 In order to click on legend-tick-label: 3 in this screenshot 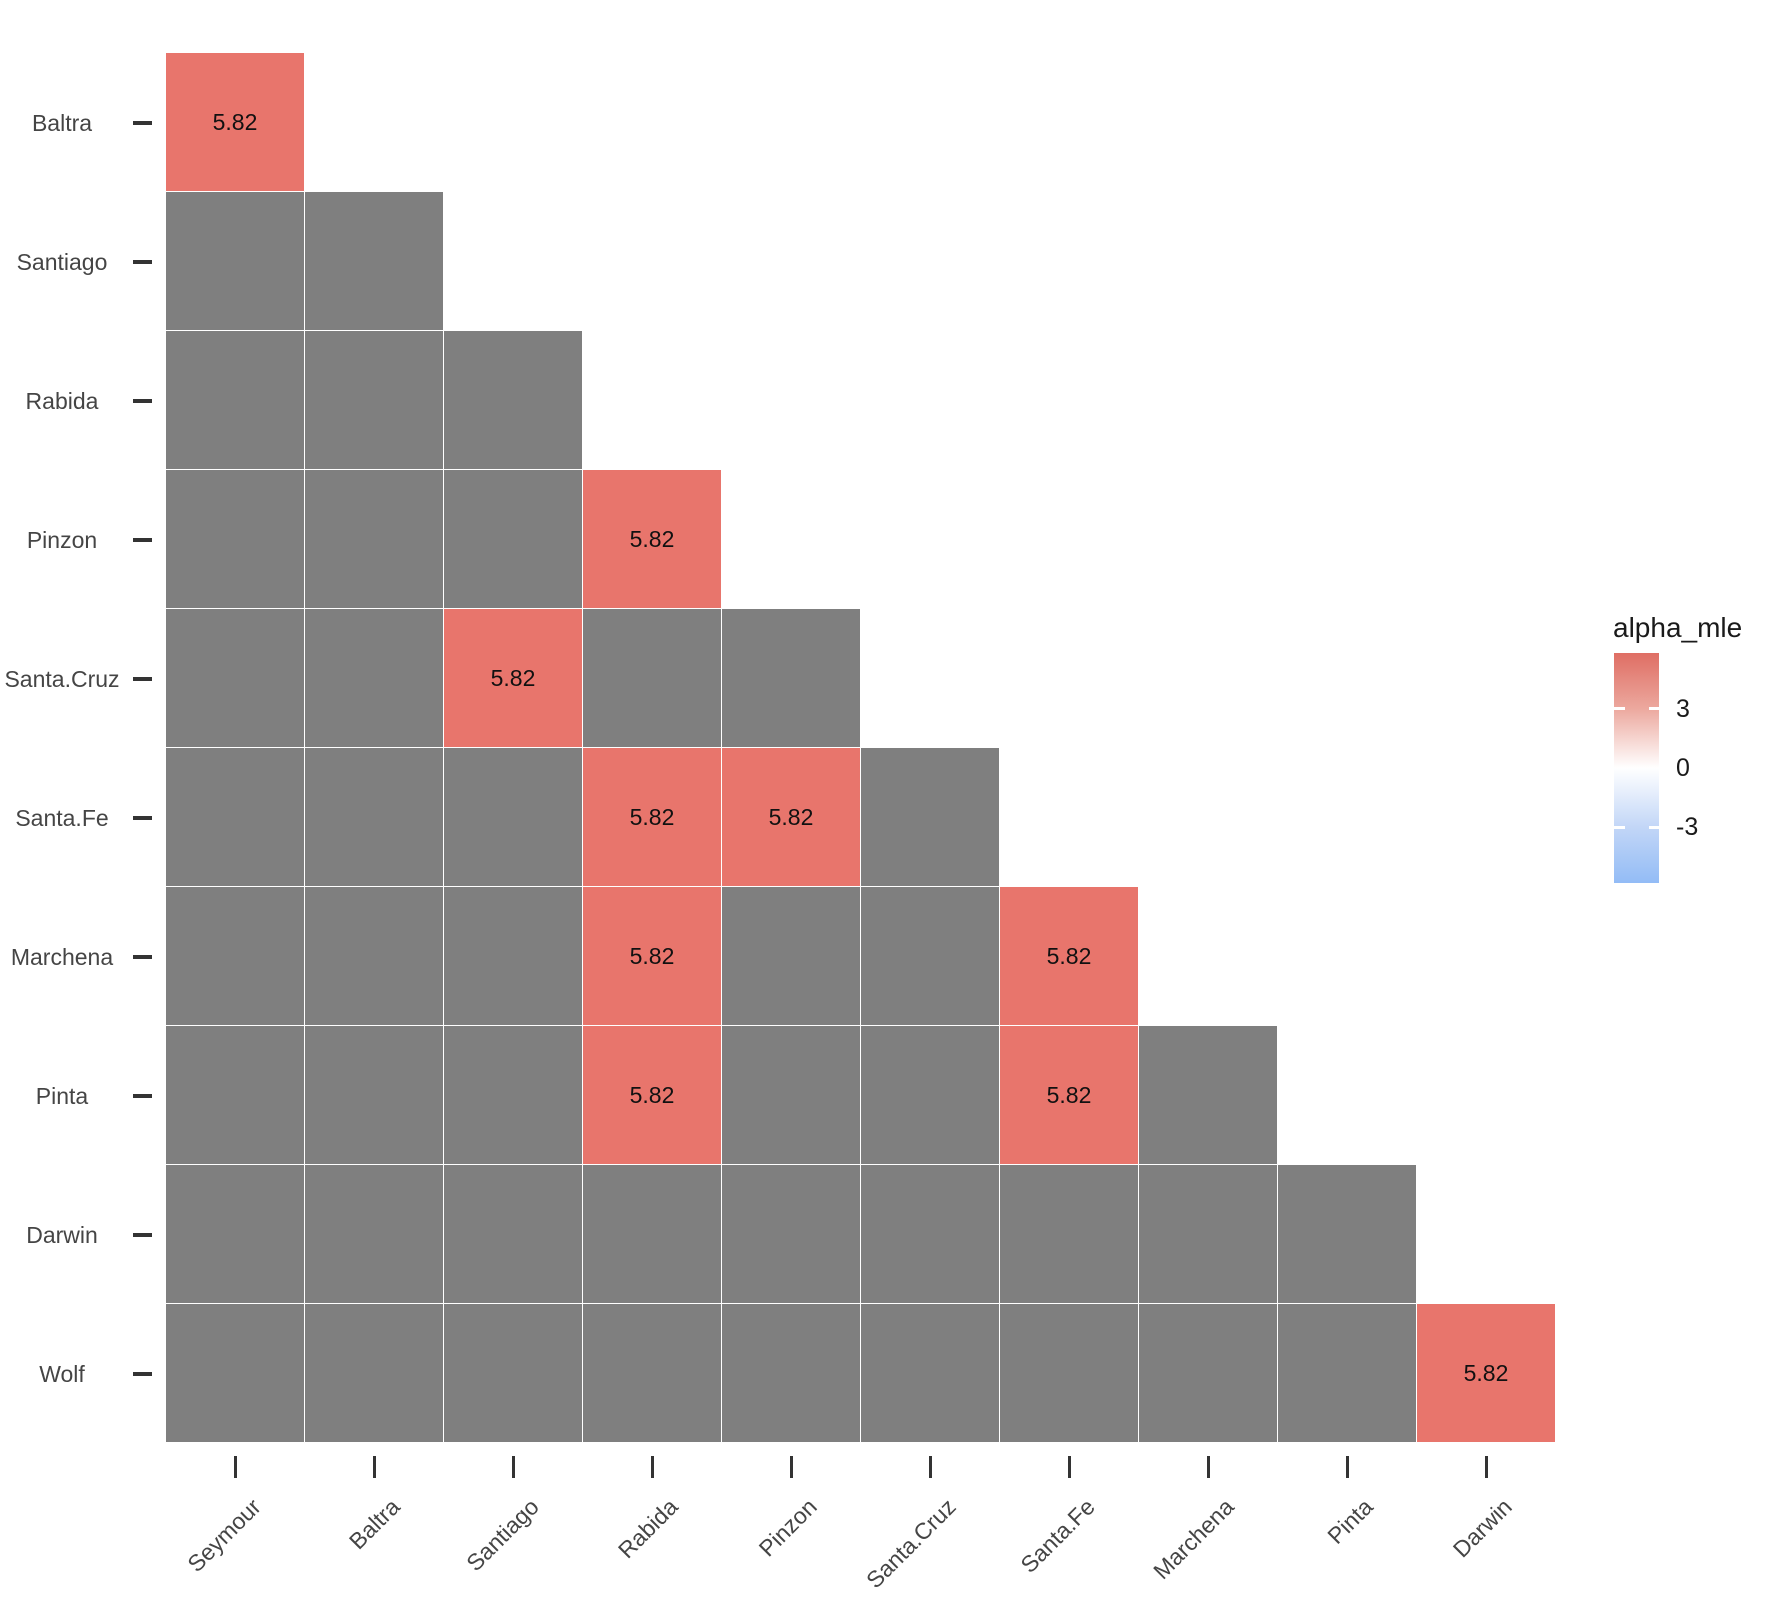, I will do `click(1683, 708)`.